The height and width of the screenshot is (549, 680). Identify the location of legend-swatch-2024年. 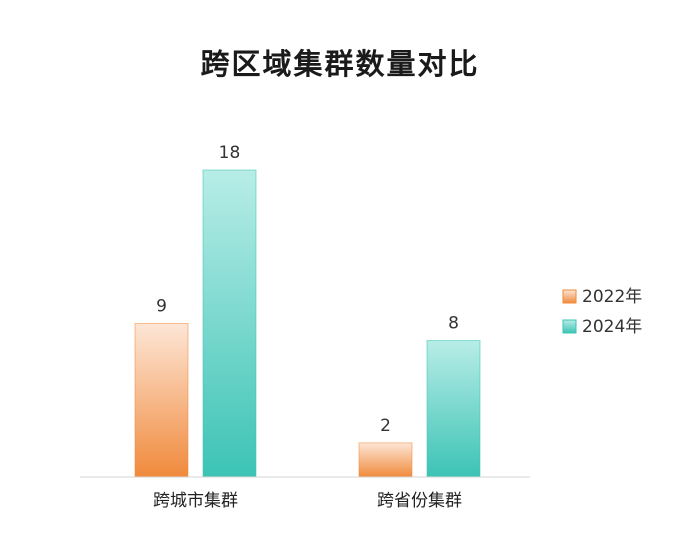
(569, 326).